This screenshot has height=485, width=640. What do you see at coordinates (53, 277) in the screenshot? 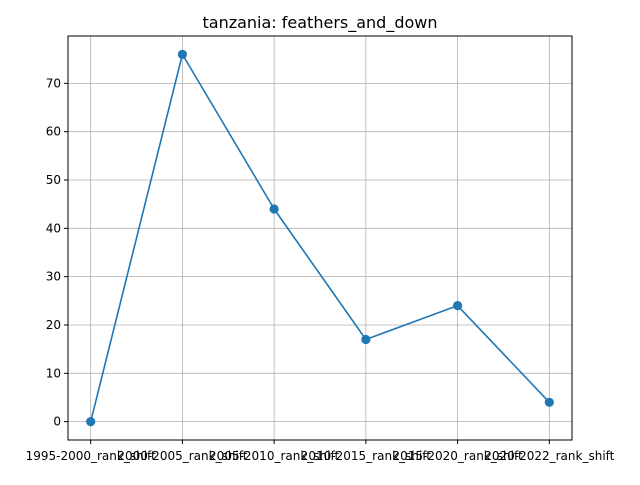
I see `y-tick-label: 30` at bounding box center [53, 277].